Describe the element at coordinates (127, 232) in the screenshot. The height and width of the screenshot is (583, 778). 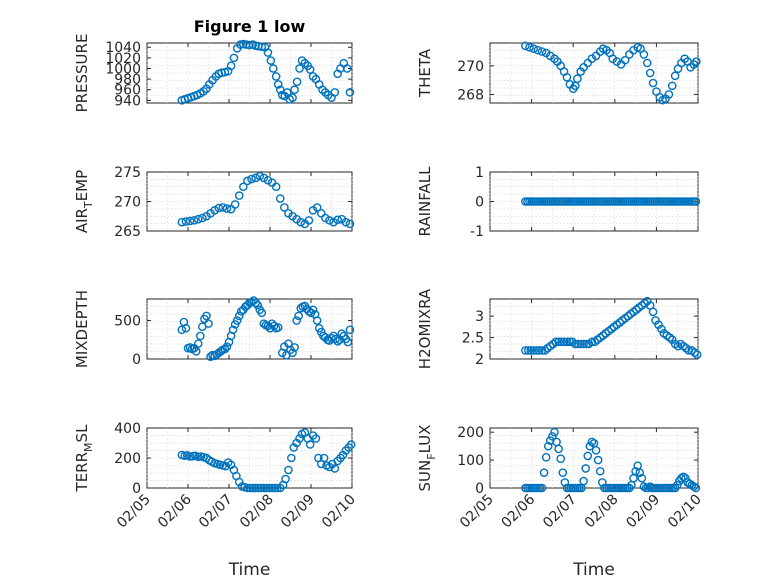
I see `y-tick-label: 265` at that location.